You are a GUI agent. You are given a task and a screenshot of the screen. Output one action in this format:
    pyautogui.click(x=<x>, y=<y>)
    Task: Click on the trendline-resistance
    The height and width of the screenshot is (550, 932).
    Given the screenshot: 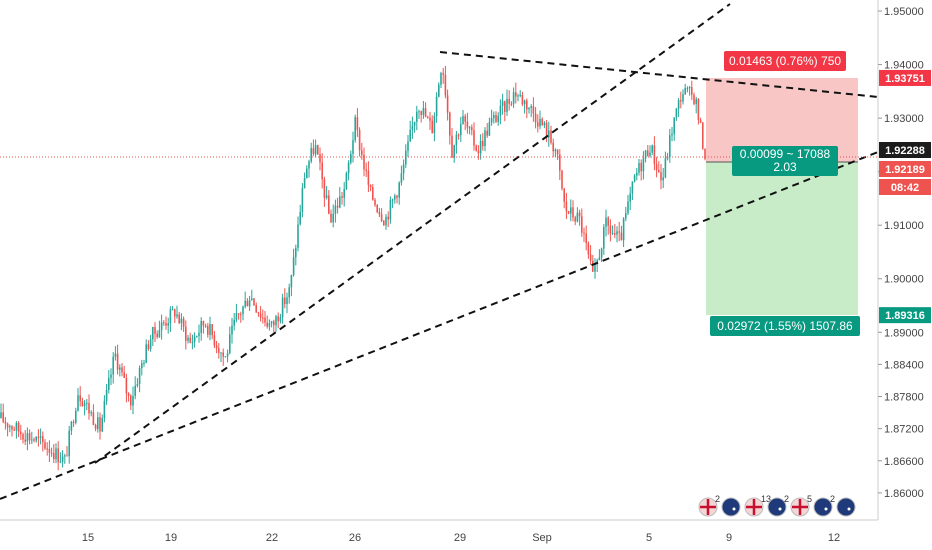 What is the action you would take?
    pyautogui.click(x=659, y=74)
    